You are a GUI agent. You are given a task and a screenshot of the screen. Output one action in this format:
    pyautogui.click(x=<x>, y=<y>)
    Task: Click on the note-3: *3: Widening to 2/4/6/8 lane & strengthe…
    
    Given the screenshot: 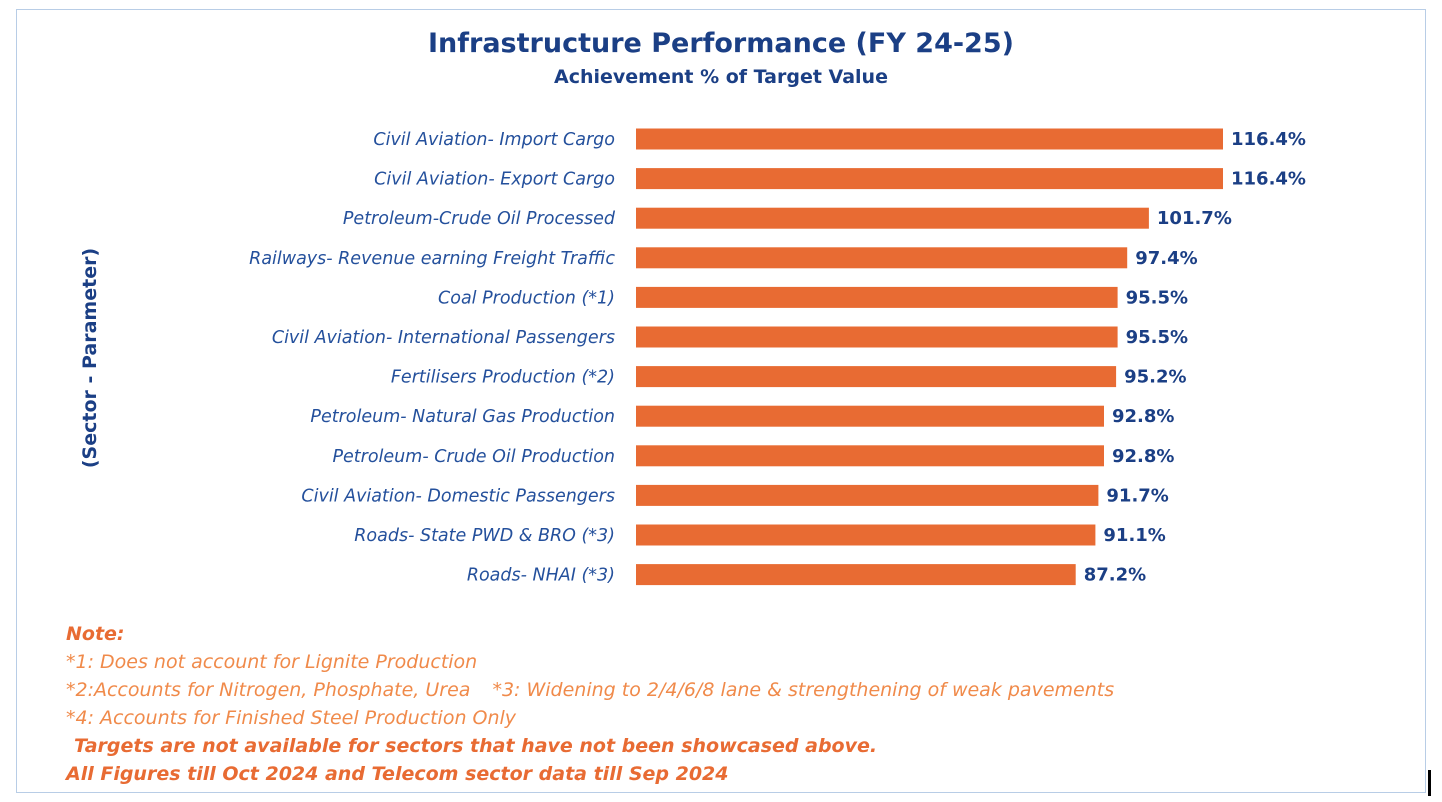 What is the action you would take?
    pyautogui.click(x=803, y=690)
    